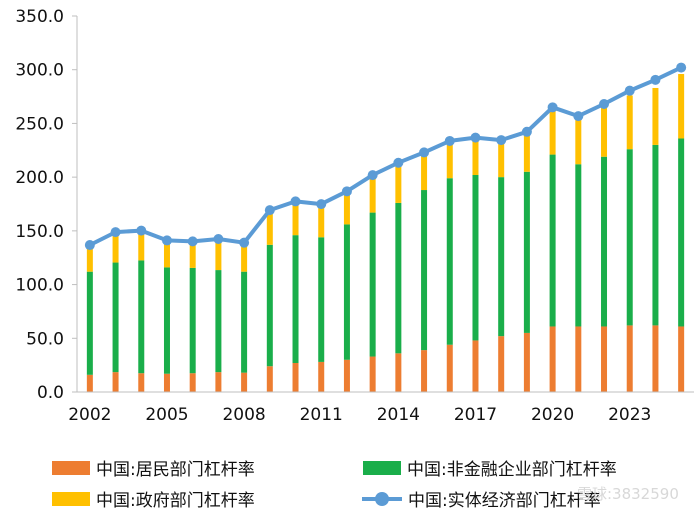 The width and height of the screenshot is (700, 514). I want to click on legend-item-resident: 中国:居民部门杠杆率, so click(153, 467).